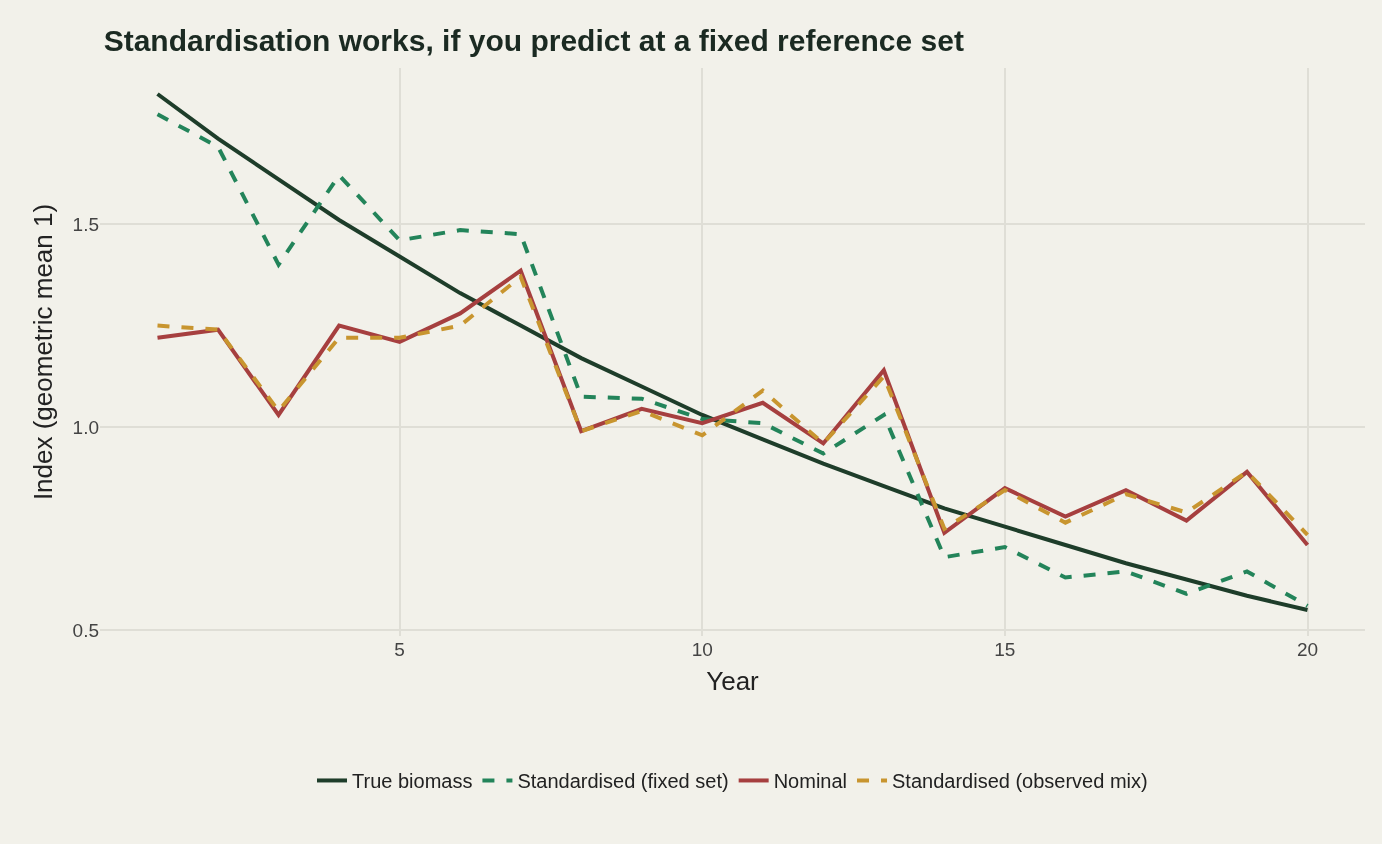  Describe the element at coordinates (399, 649) in the screenshot. I see `x-tick-label: 5` at that location.